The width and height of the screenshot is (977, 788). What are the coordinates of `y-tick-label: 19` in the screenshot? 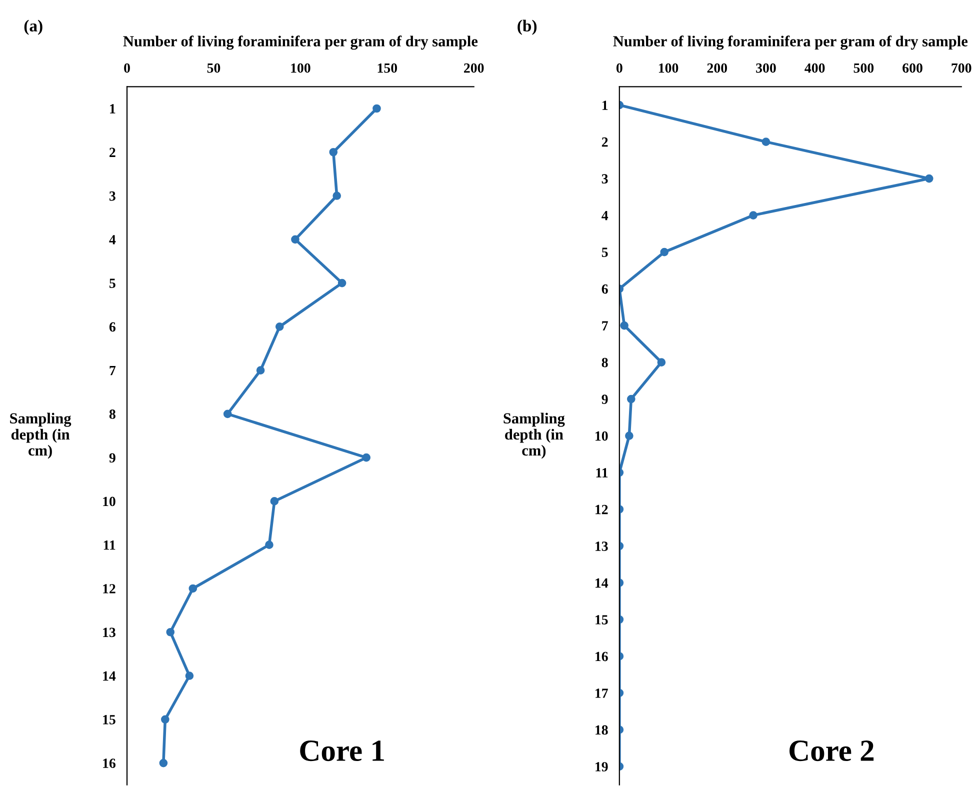 It's located at (602, 767).